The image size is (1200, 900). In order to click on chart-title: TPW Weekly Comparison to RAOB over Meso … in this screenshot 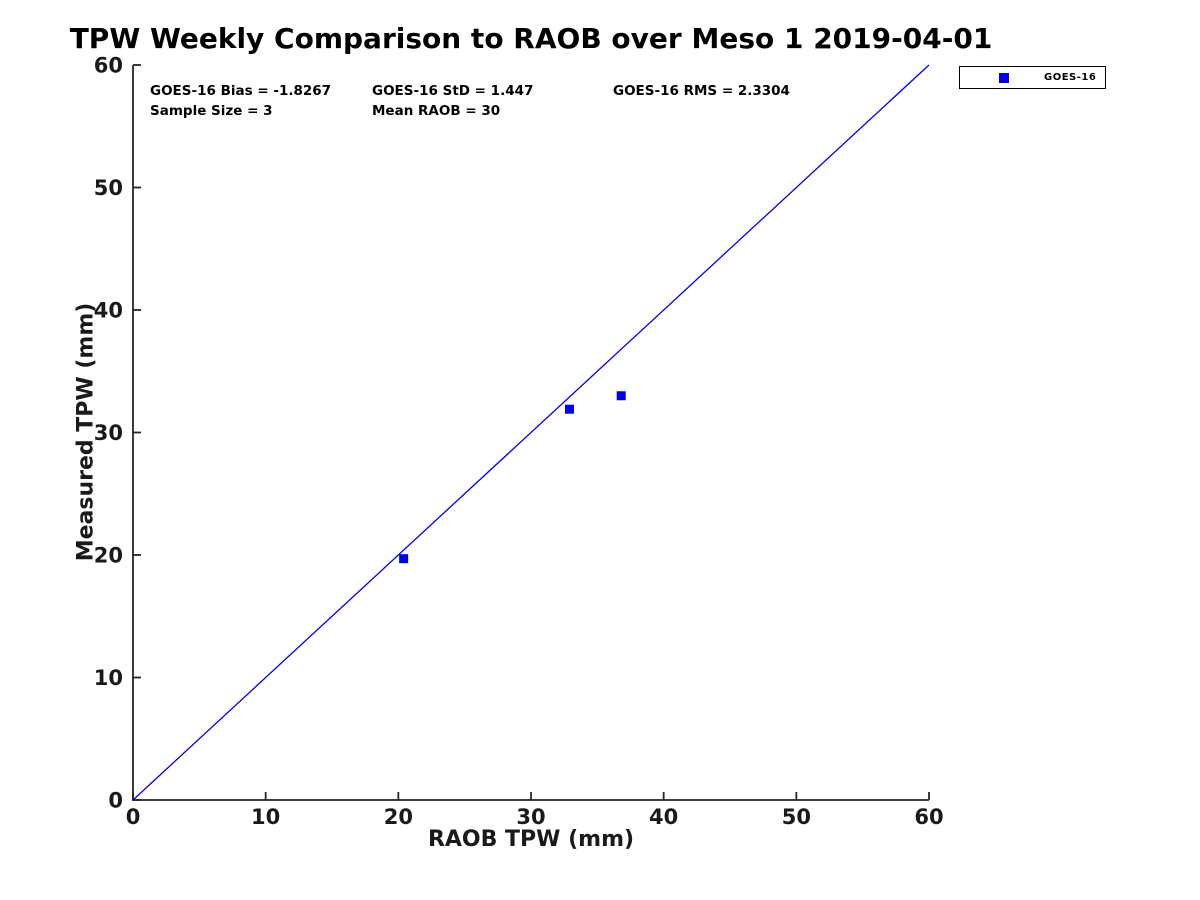, I will do `click(531, 38)`.